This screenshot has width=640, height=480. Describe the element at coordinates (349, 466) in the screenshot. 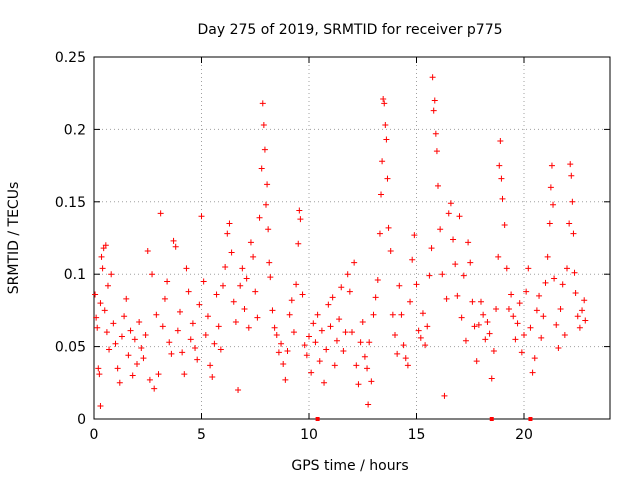

I see `x-axis-label: GPS time / hours` at that location.